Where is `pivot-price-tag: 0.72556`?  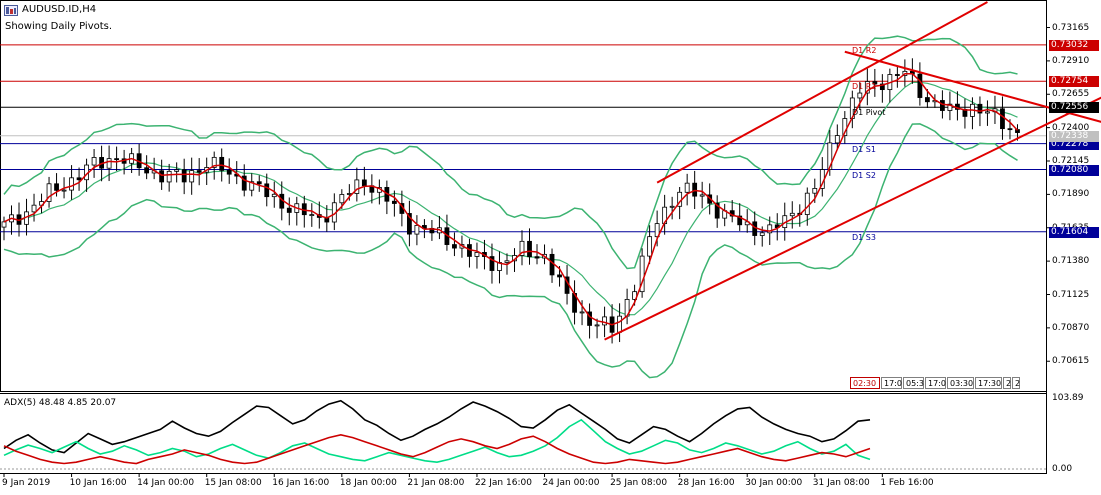 pivot-price-tag: 0.72556 is located at coordinates (1074, 108).